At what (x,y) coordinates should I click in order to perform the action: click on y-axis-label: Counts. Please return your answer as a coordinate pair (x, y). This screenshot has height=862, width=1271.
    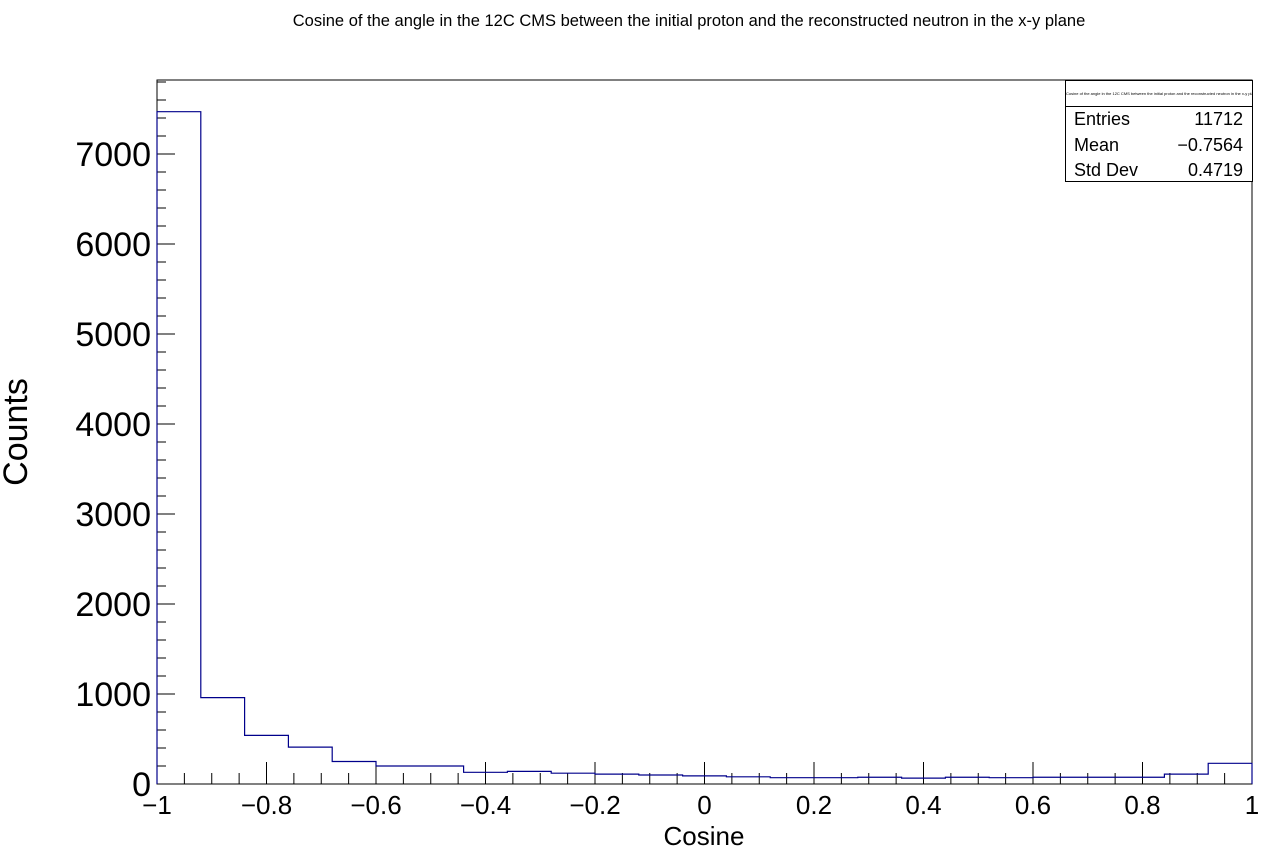
    Looking at the image, I should click on (17, 432).